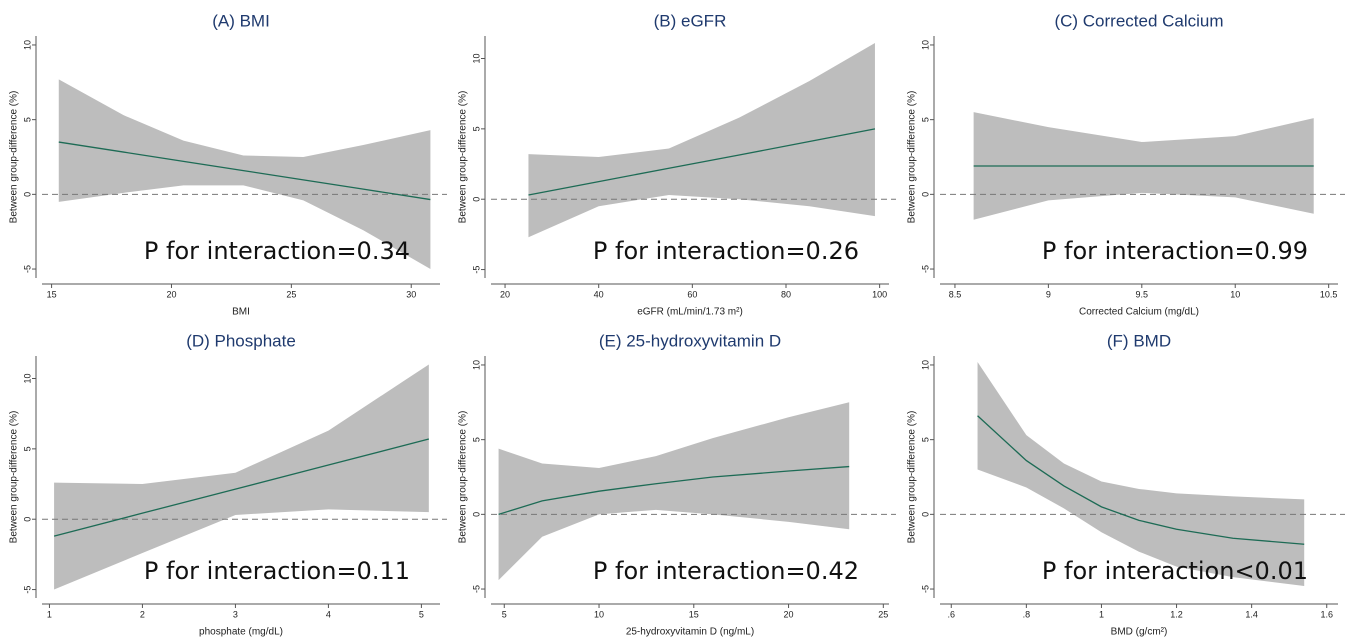 Image resolution: width=1347 pixels, height=640 pixels. I want to click on x-axis-title: BMI, so click(241, 312).